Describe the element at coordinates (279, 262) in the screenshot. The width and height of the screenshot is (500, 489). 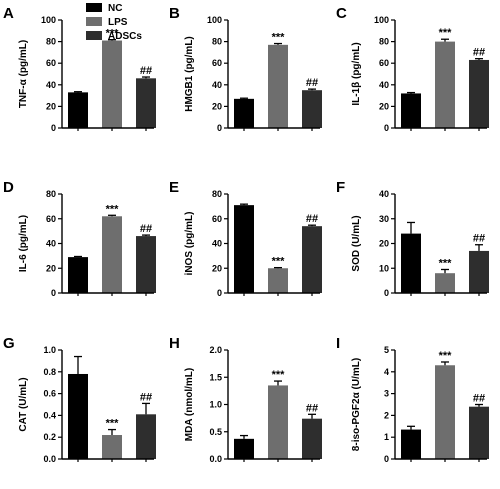
I see `significance-label-e-lps: ***` at that location.